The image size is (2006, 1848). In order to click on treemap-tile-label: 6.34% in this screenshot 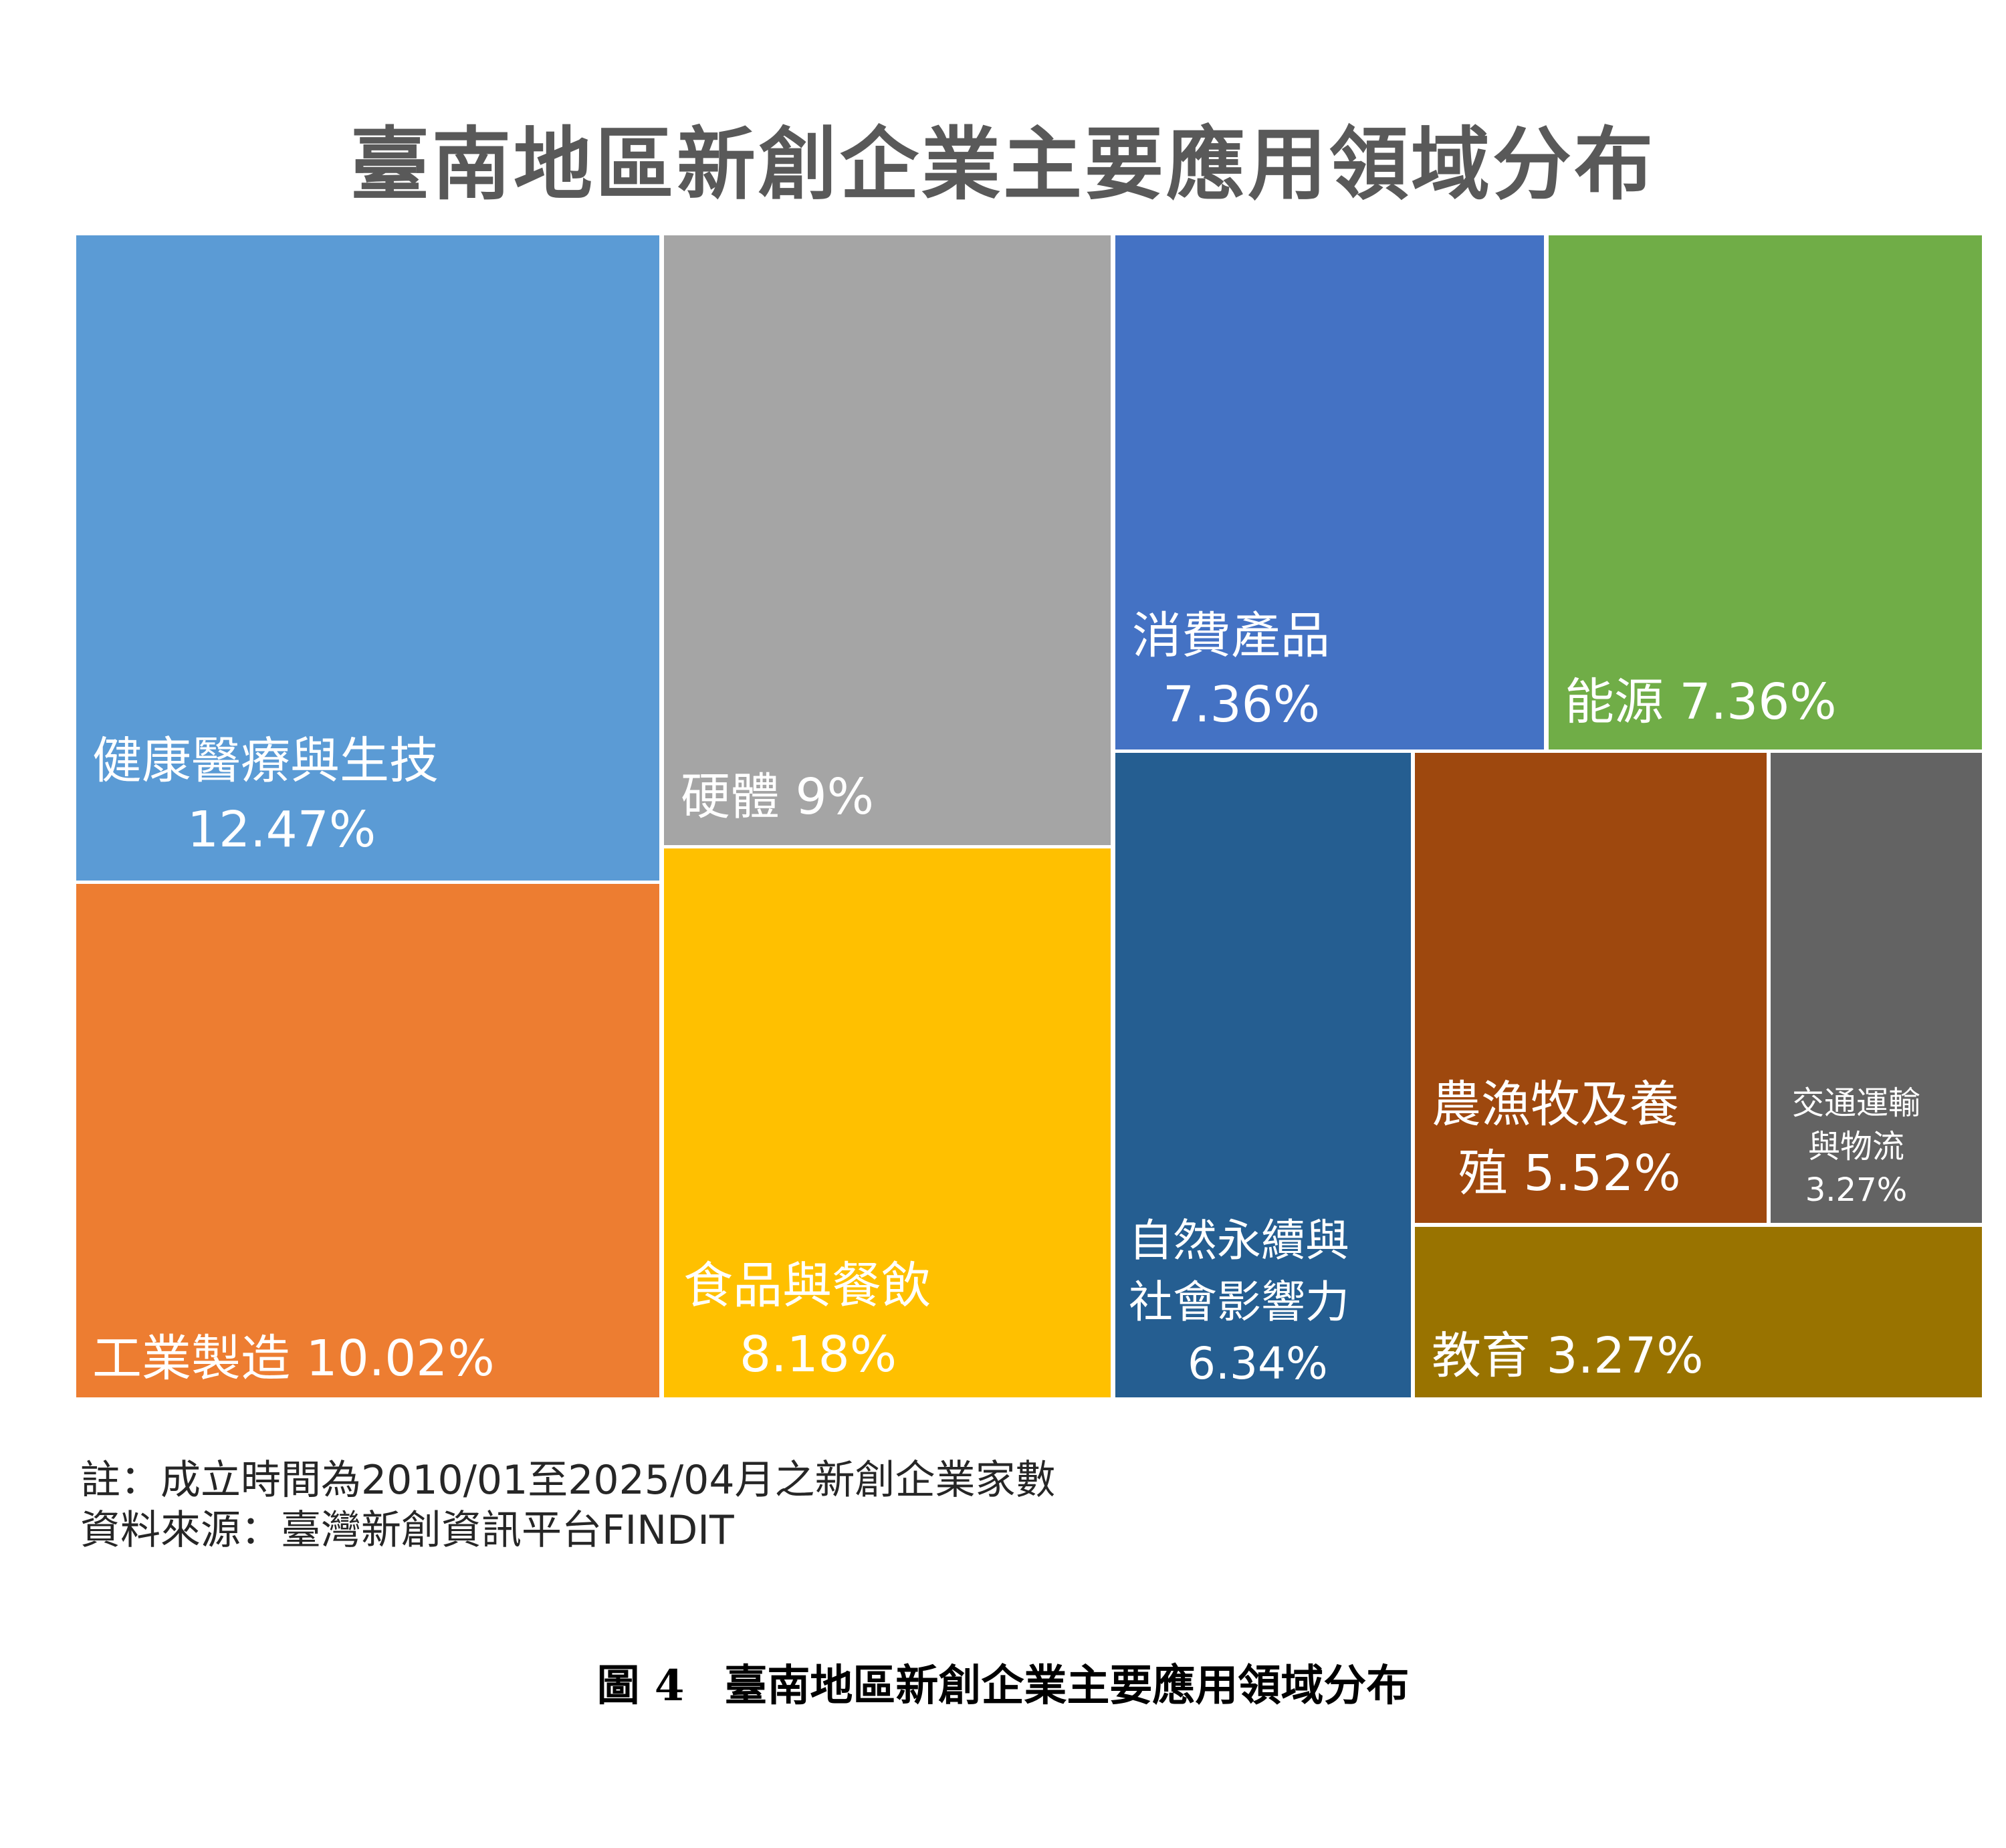, I will do `click(1258, 1363)`.